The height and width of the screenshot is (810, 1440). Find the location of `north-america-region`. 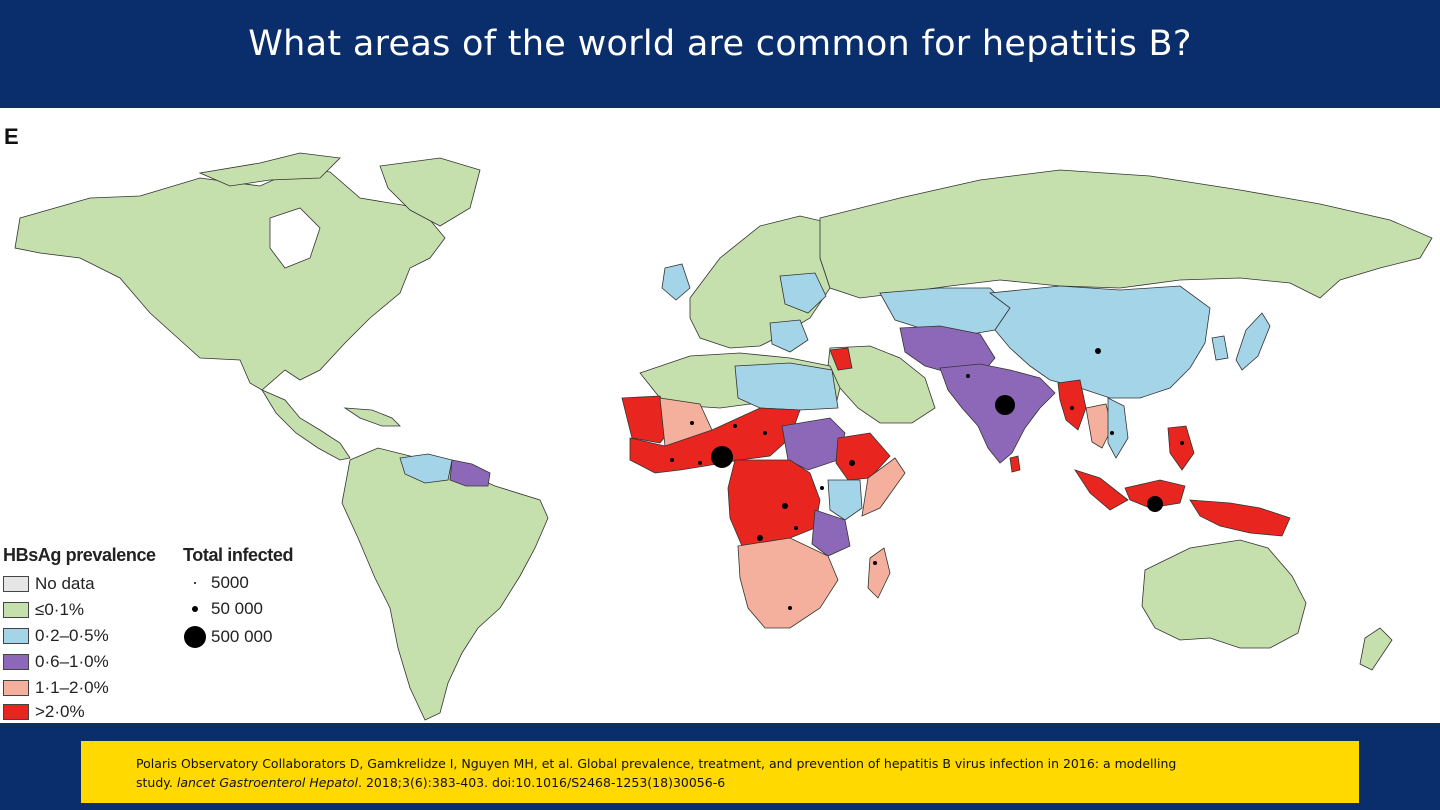

north-america-region is located at coordinates (230, 279).